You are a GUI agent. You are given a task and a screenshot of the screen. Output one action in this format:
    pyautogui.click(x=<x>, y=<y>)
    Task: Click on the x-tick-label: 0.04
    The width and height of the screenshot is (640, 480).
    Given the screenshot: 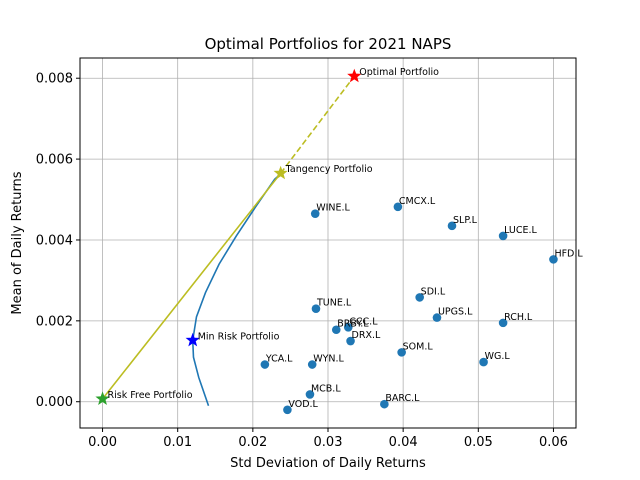 What is the action you would take?
    pyautogui.click(x=403, y=442)
    